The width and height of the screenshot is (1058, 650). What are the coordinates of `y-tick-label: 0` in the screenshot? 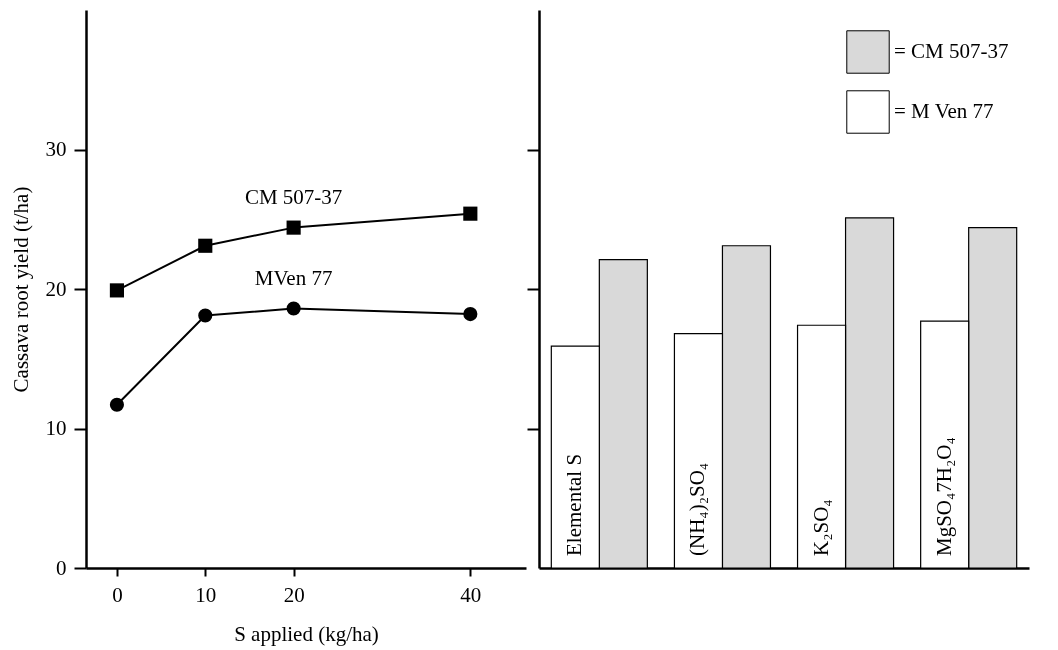 It's located at (61, 567).